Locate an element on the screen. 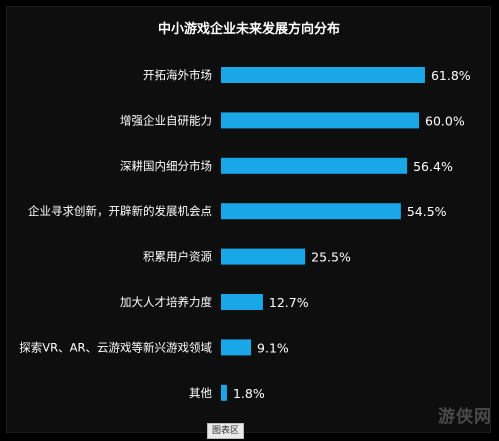  value-label: 56.4% is located at coordinates (433, 166).